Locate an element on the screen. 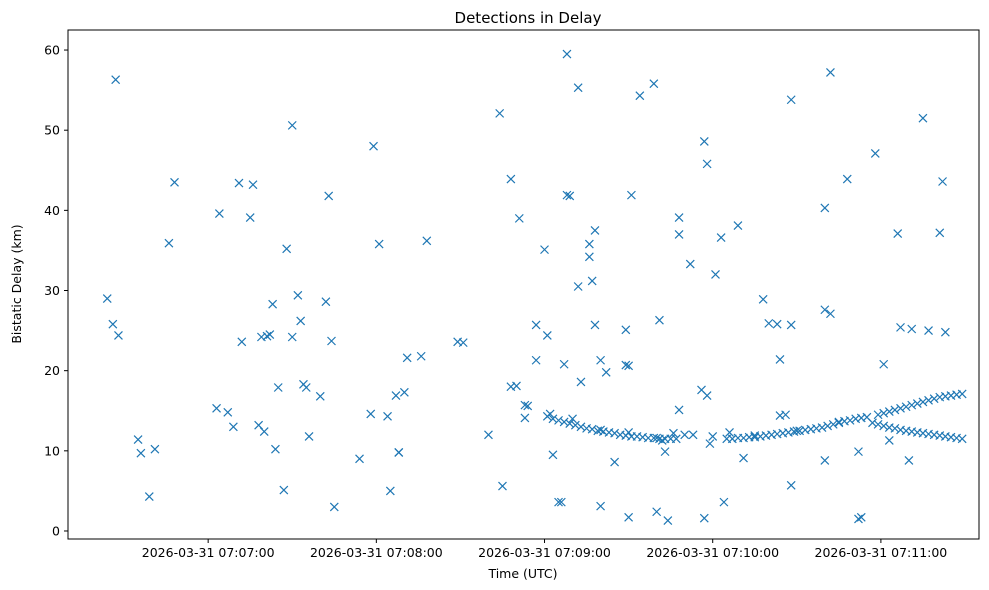  x-tick-label: 2026-03-31 07:11:00 is located at coordinates (881, 552).